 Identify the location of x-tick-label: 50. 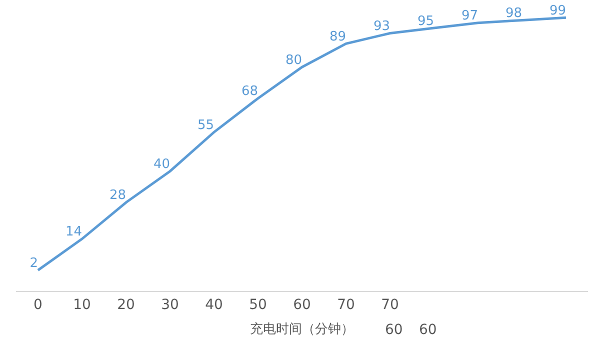
(258, 304).